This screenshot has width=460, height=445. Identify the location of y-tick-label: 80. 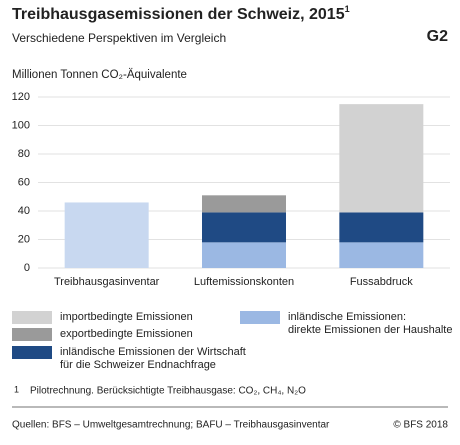
(24, 154).